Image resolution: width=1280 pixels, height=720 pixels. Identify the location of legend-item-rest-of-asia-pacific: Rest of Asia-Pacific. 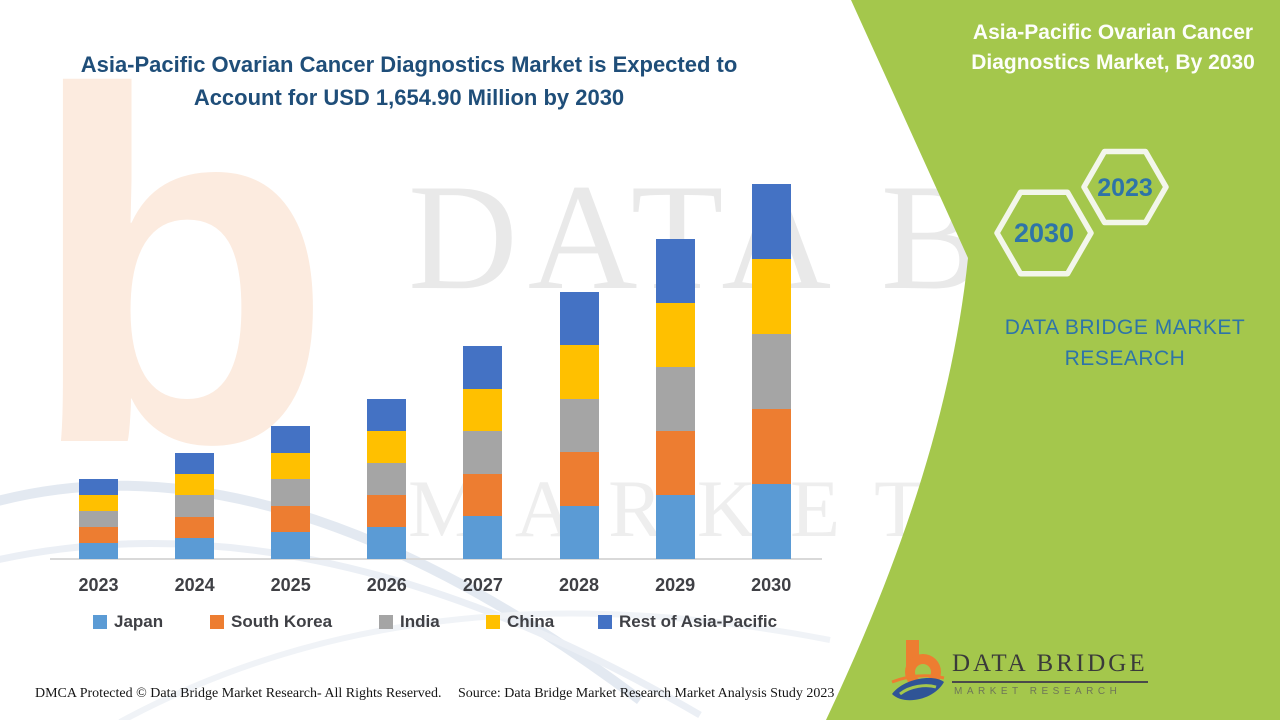
(687, 622).